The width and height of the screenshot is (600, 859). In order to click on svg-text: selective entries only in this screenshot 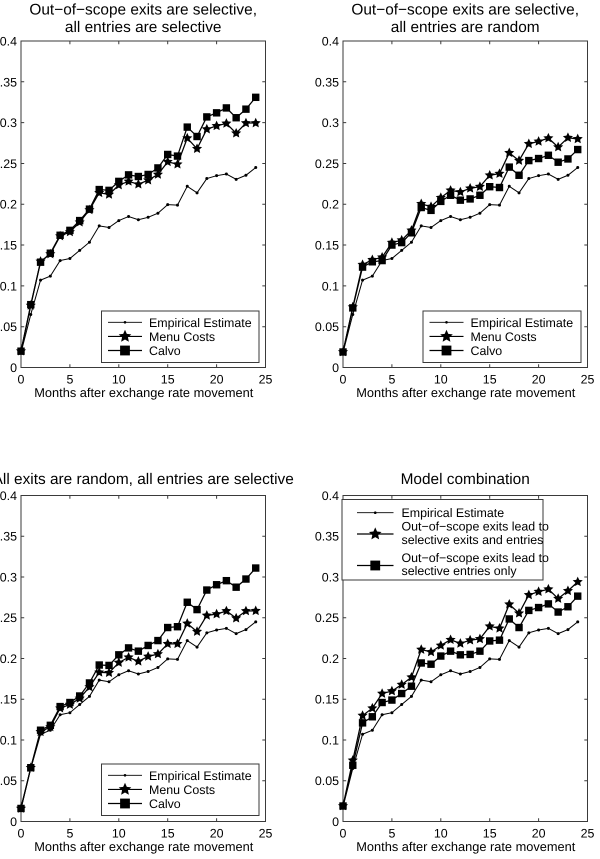, I will do `click(460, 571)`.